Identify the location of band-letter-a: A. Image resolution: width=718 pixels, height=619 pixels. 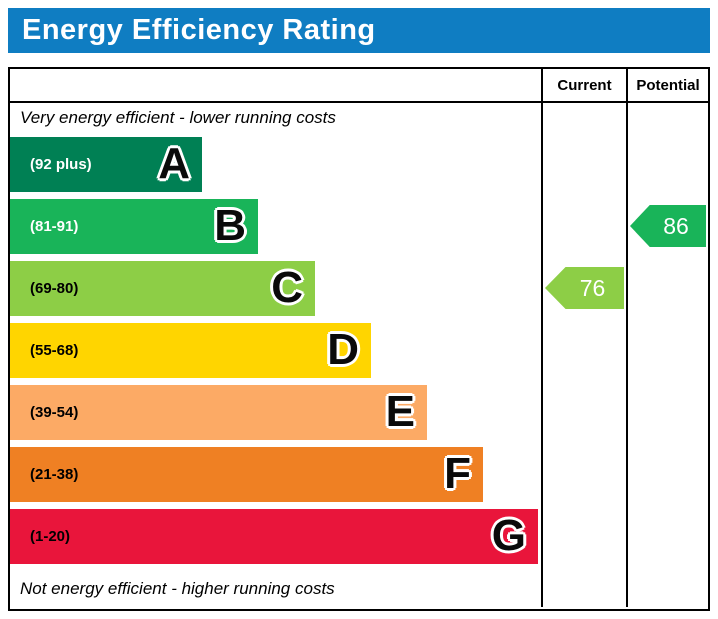
(174, 163).